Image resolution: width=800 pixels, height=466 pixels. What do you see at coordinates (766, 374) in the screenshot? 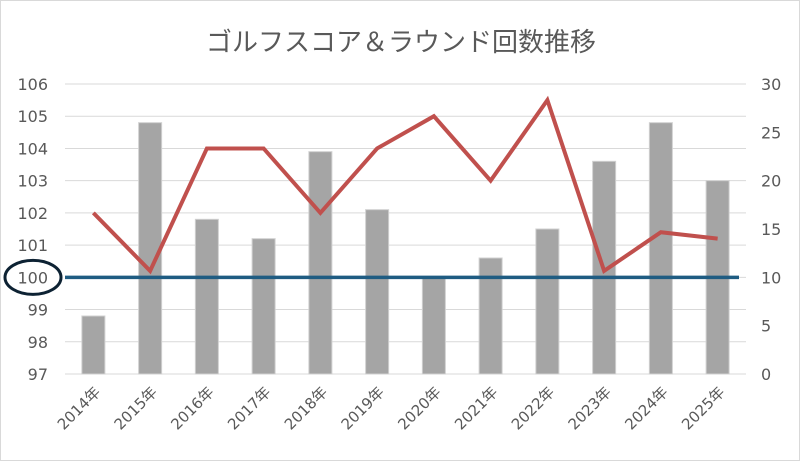
I see `right-tick-label: 0` at bounding box center [766, 374].